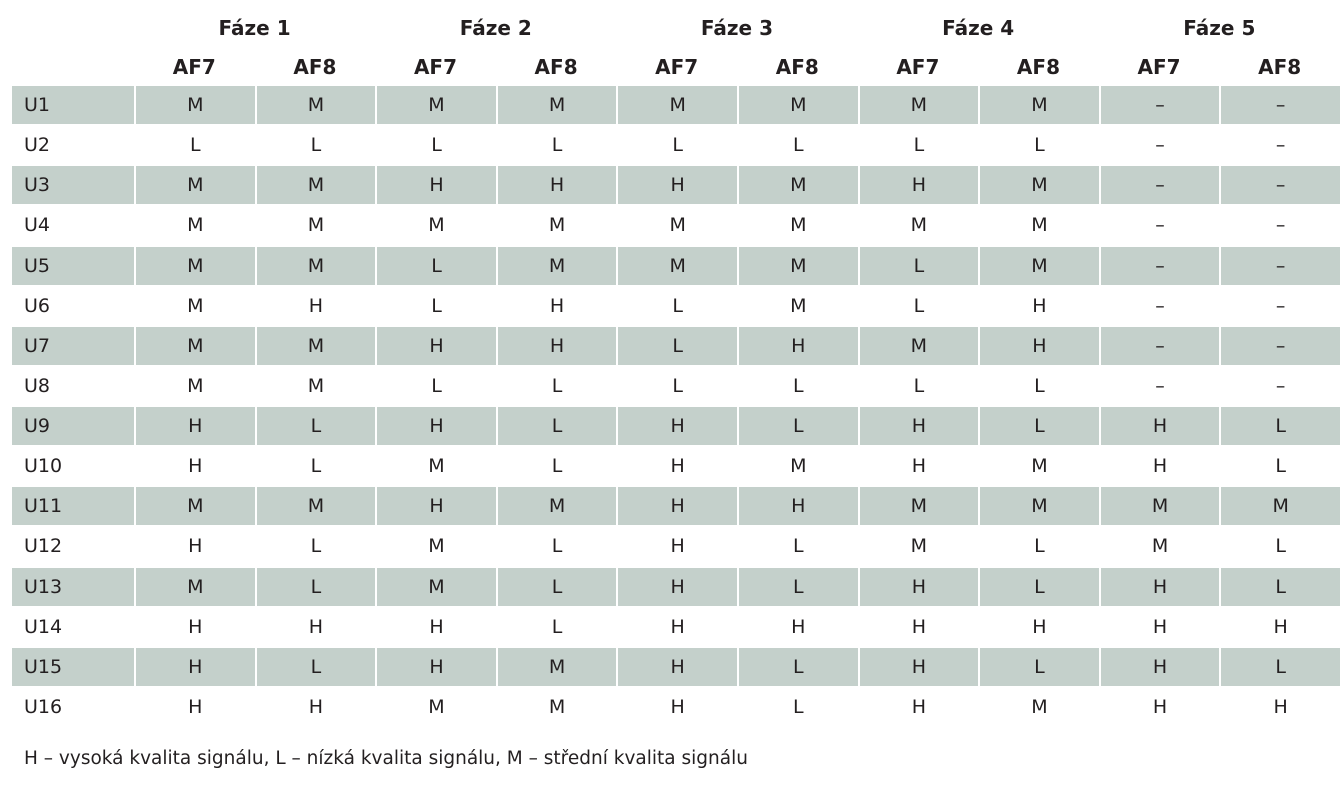 The image size is (1342, 800). I want to click on table-row: U9 H L H L H L H L H L, so click(676, 427).